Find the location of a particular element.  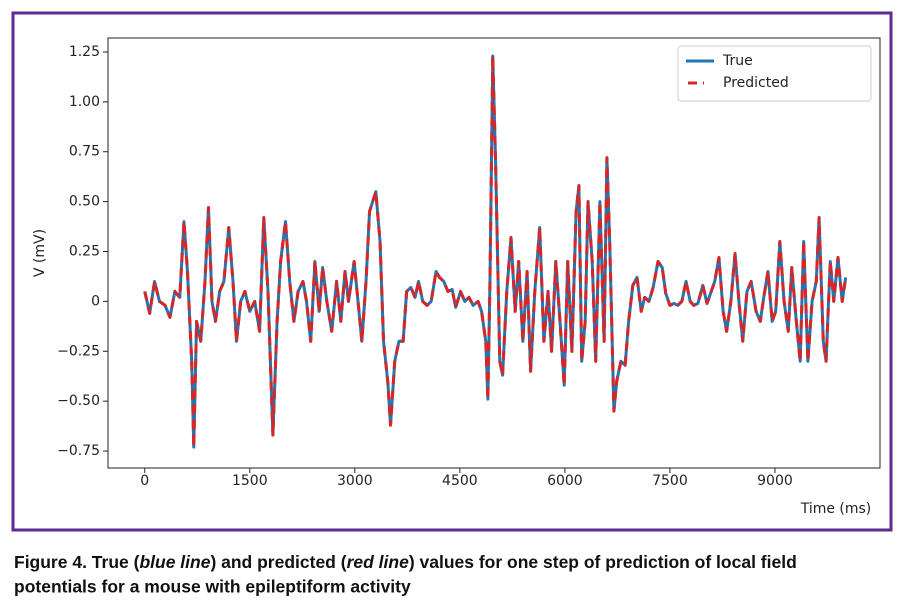

x-tick-label: 1500 is located at coordinates (250, 481).